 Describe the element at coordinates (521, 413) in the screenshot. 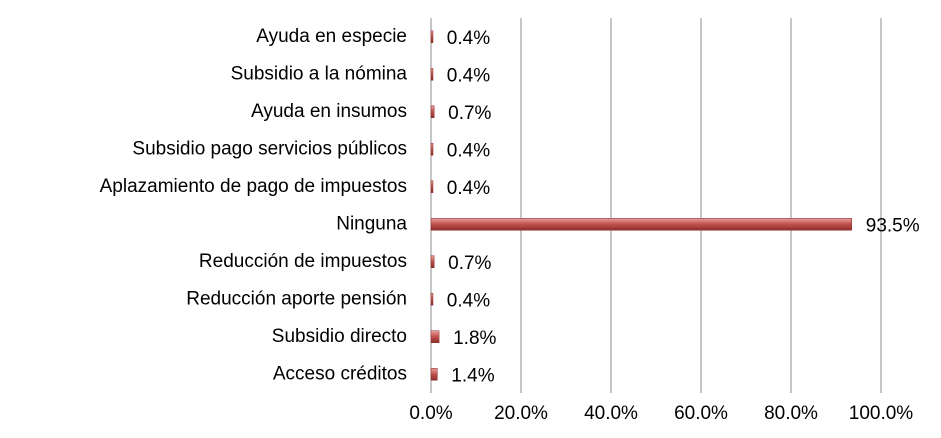

I see `x-tick-label: 20.0%` at that location.